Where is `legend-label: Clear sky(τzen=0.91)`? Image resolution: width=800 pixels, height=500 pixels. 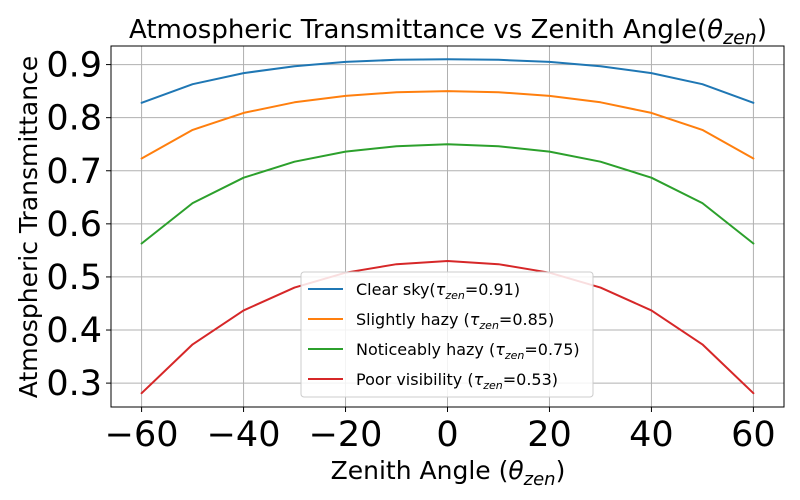
legend-label: Clear sky(τzen=0.91) is located at coordinates (438, 291).